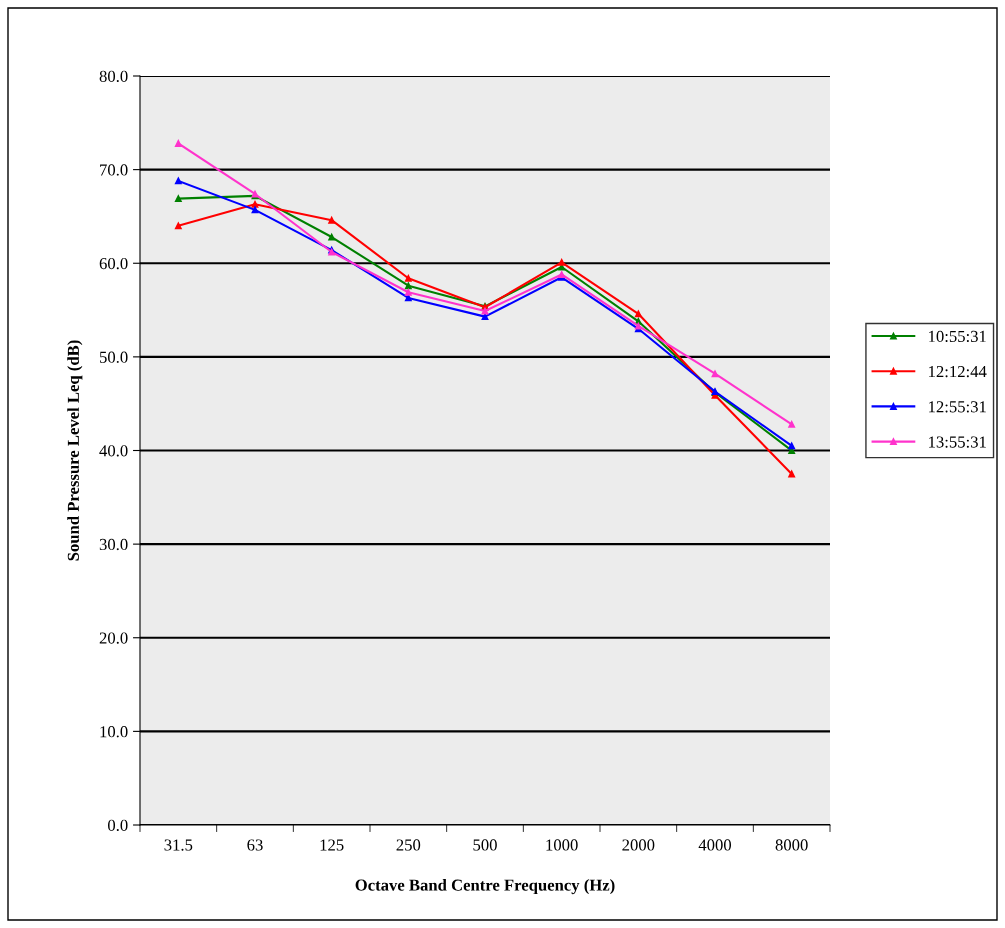 Image resolution: width=1005 pixels, height=928 pixels. I want to click on legend-label: 12:12:44, so click(958, 371).